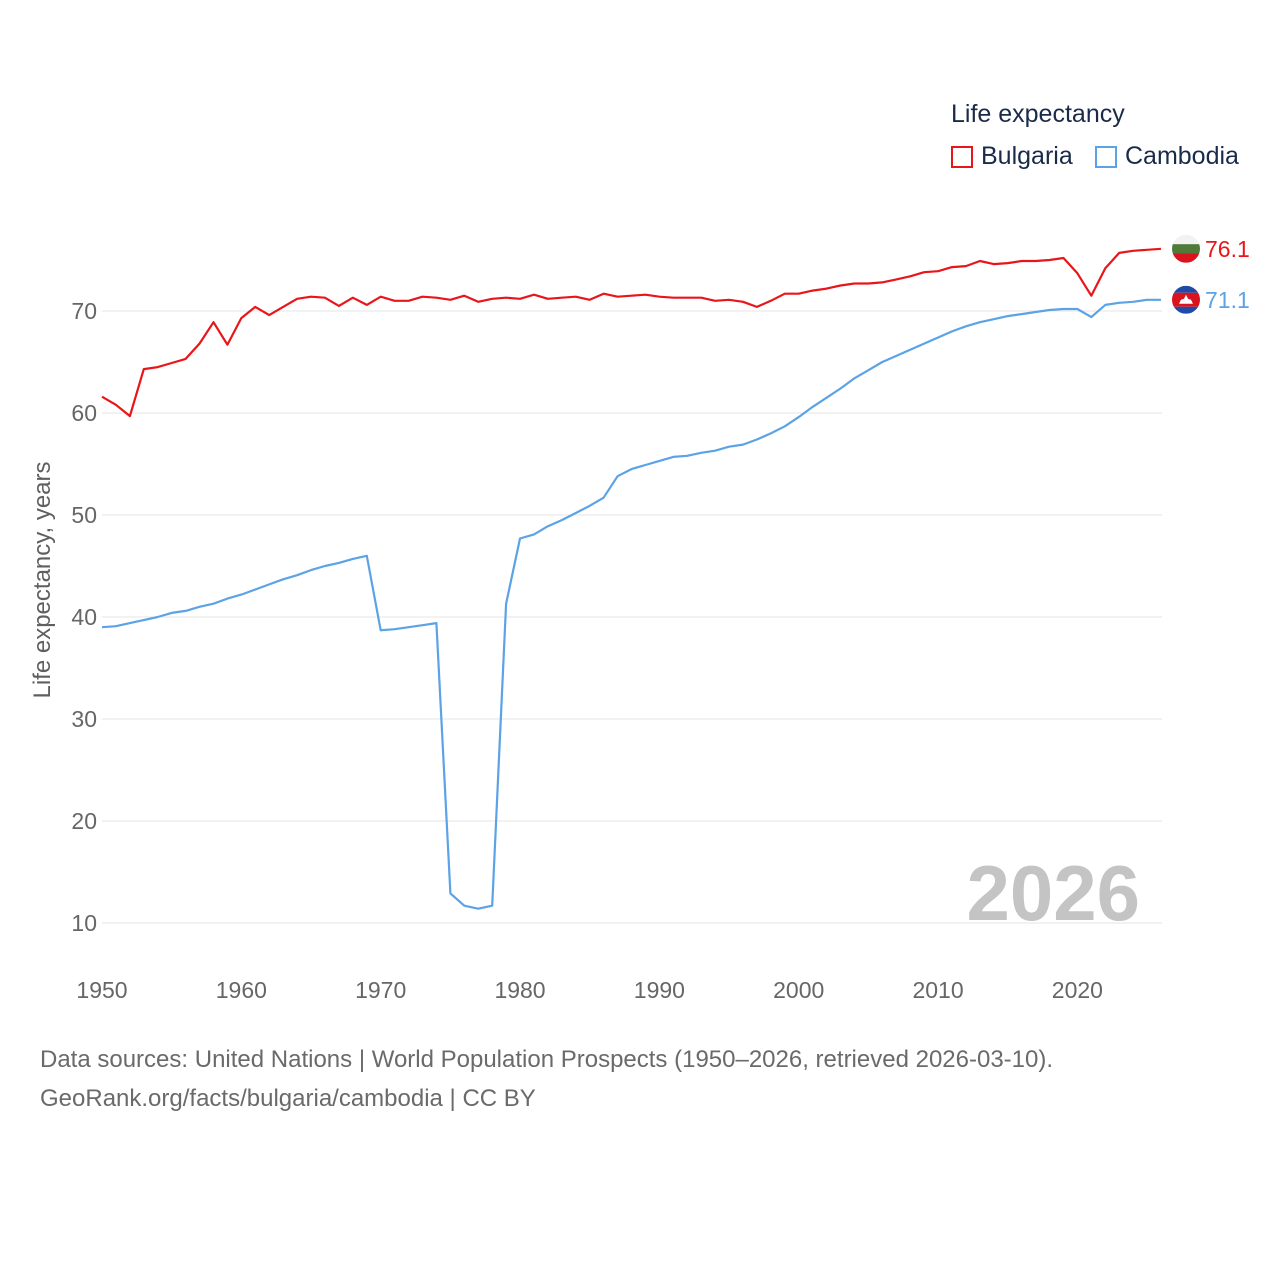 This screenshot has height=1280, width=1280. I want to click on y-tick-label: 40, so click(84, 617).